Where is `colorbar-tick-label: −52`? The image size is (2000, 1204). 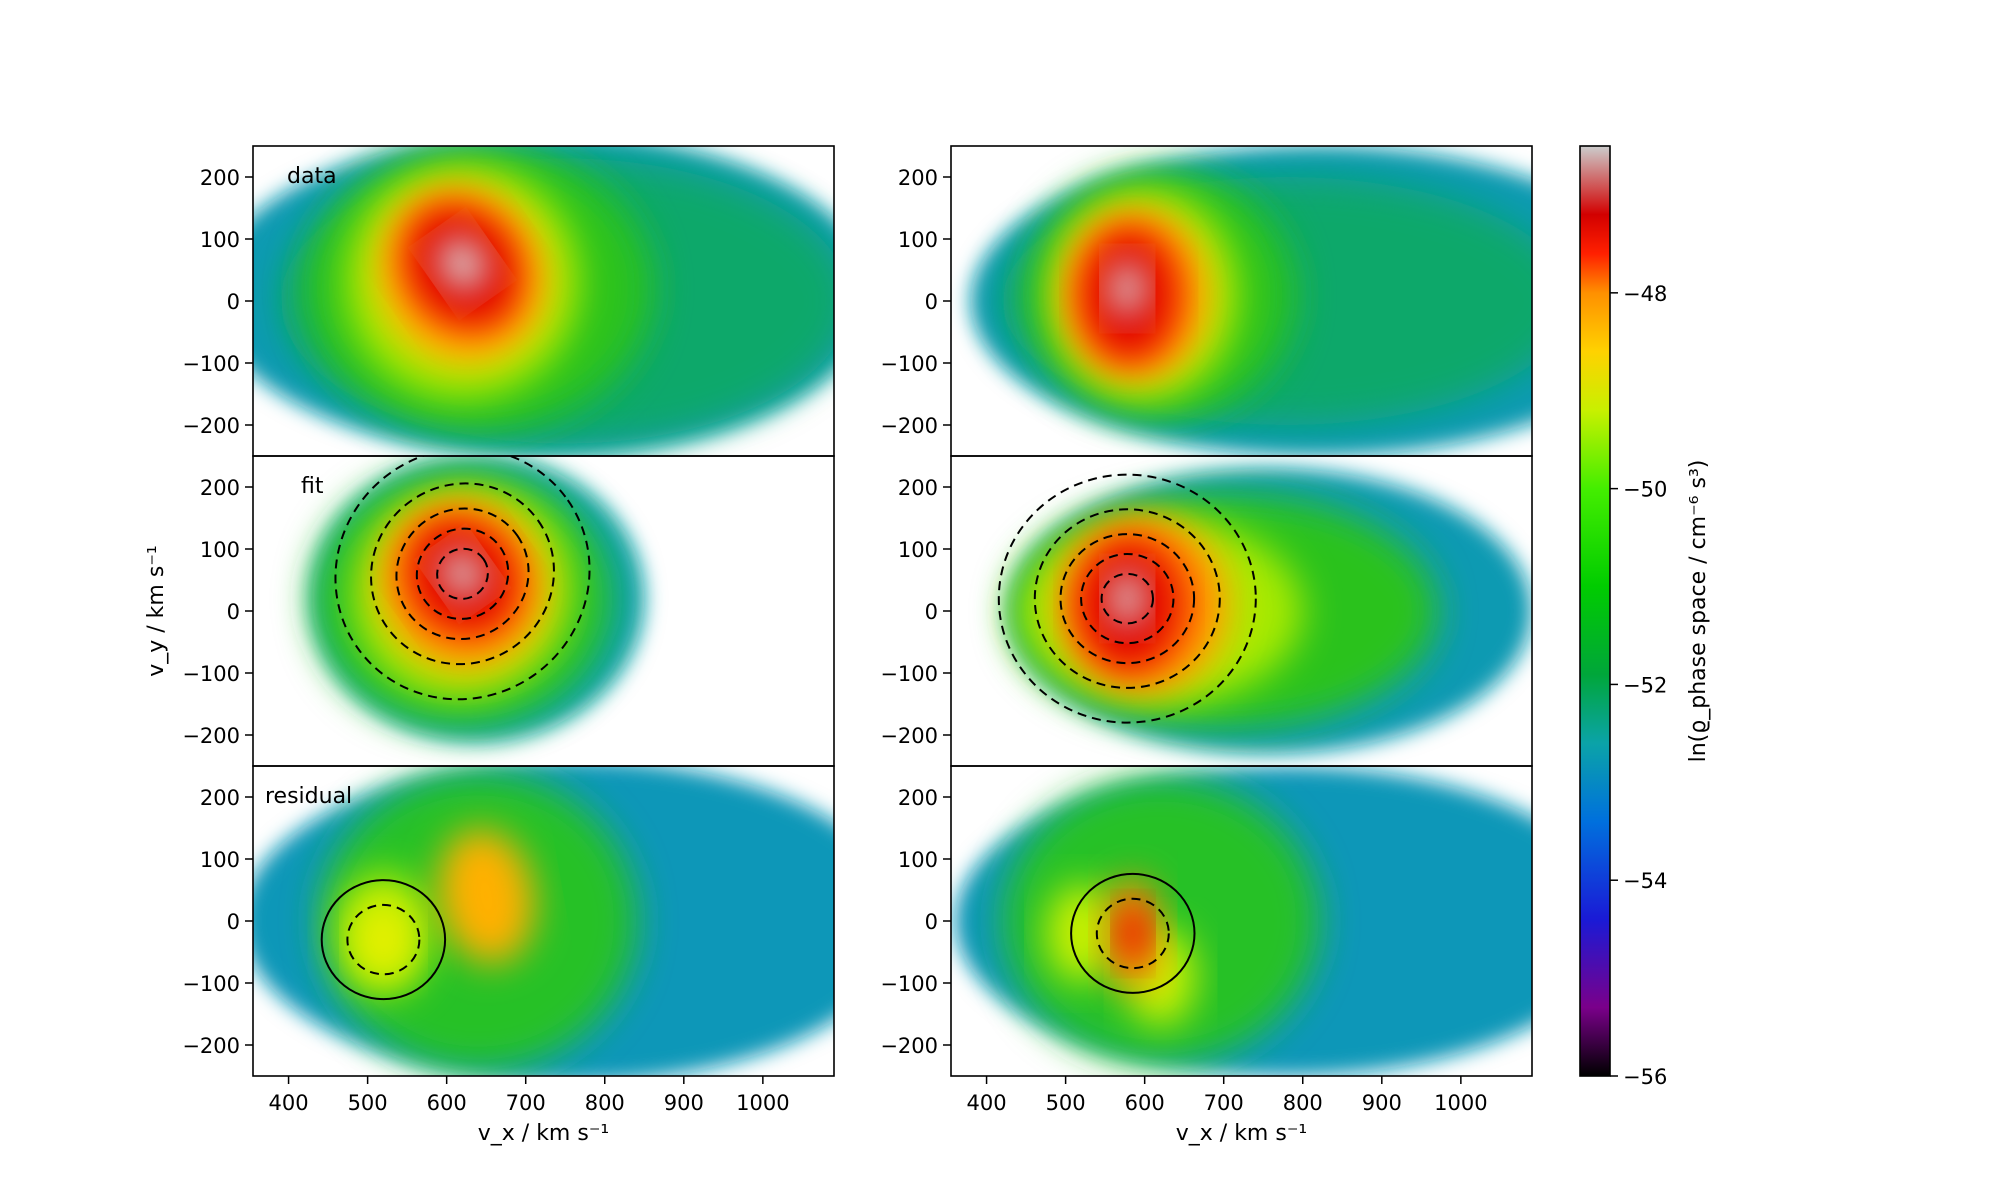 colorbar-tick-label: −52 is located at coordinates (1645, 685).